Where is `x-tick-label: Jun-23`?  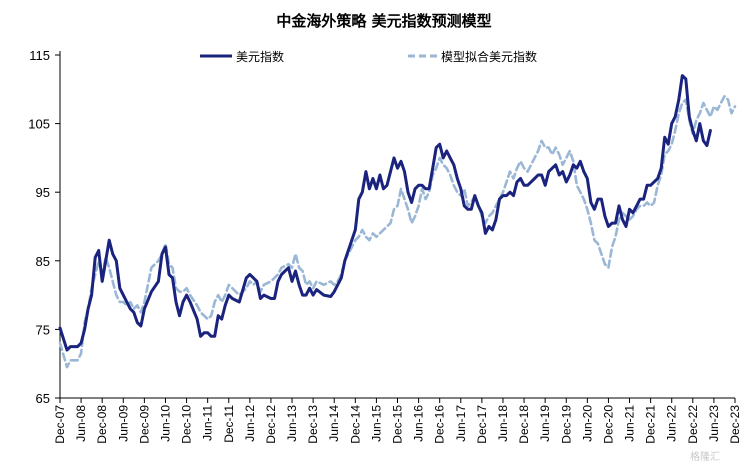
x-tick-label: Jun-23 is located at coordinates (714, 423).